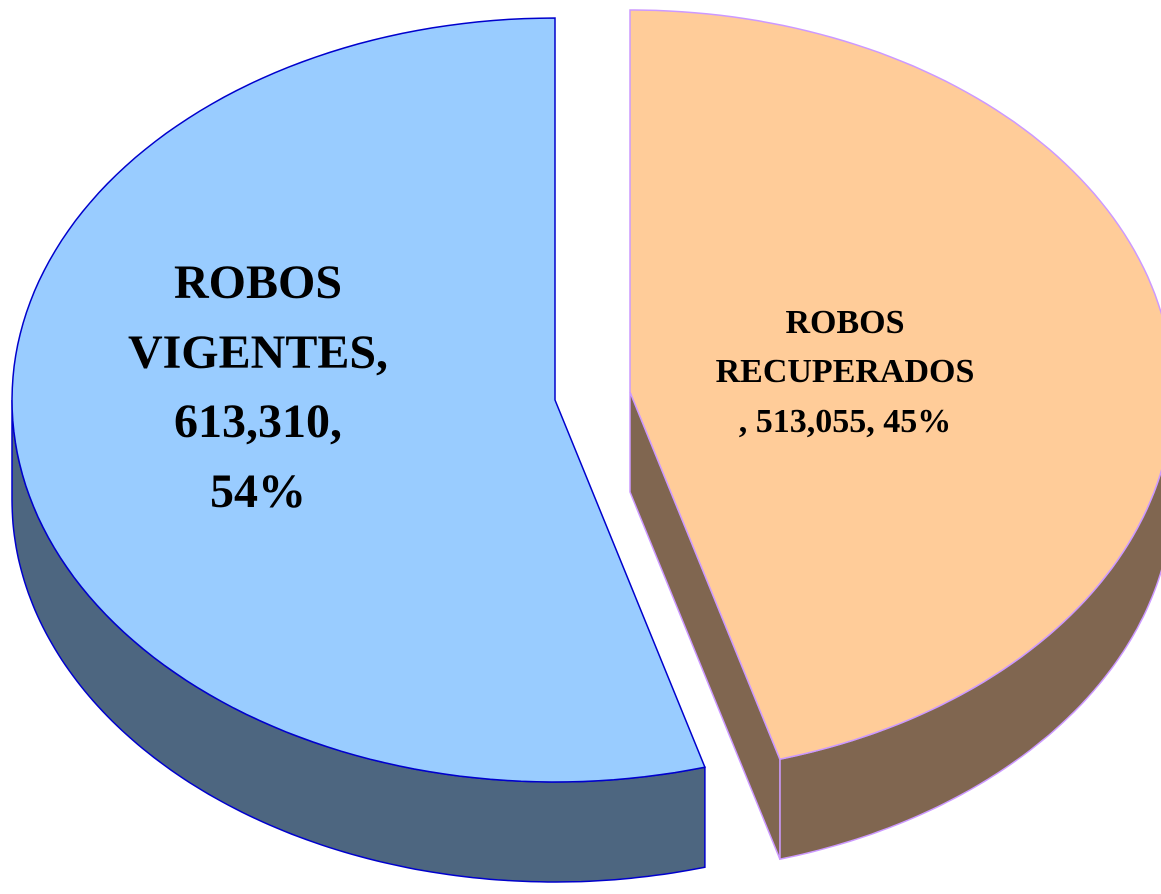  What do you see at coordinates (845, 347) in the screenshot?
I see `label-category: ROBOS RECUPERADOS` at bounding box center [845, 347].